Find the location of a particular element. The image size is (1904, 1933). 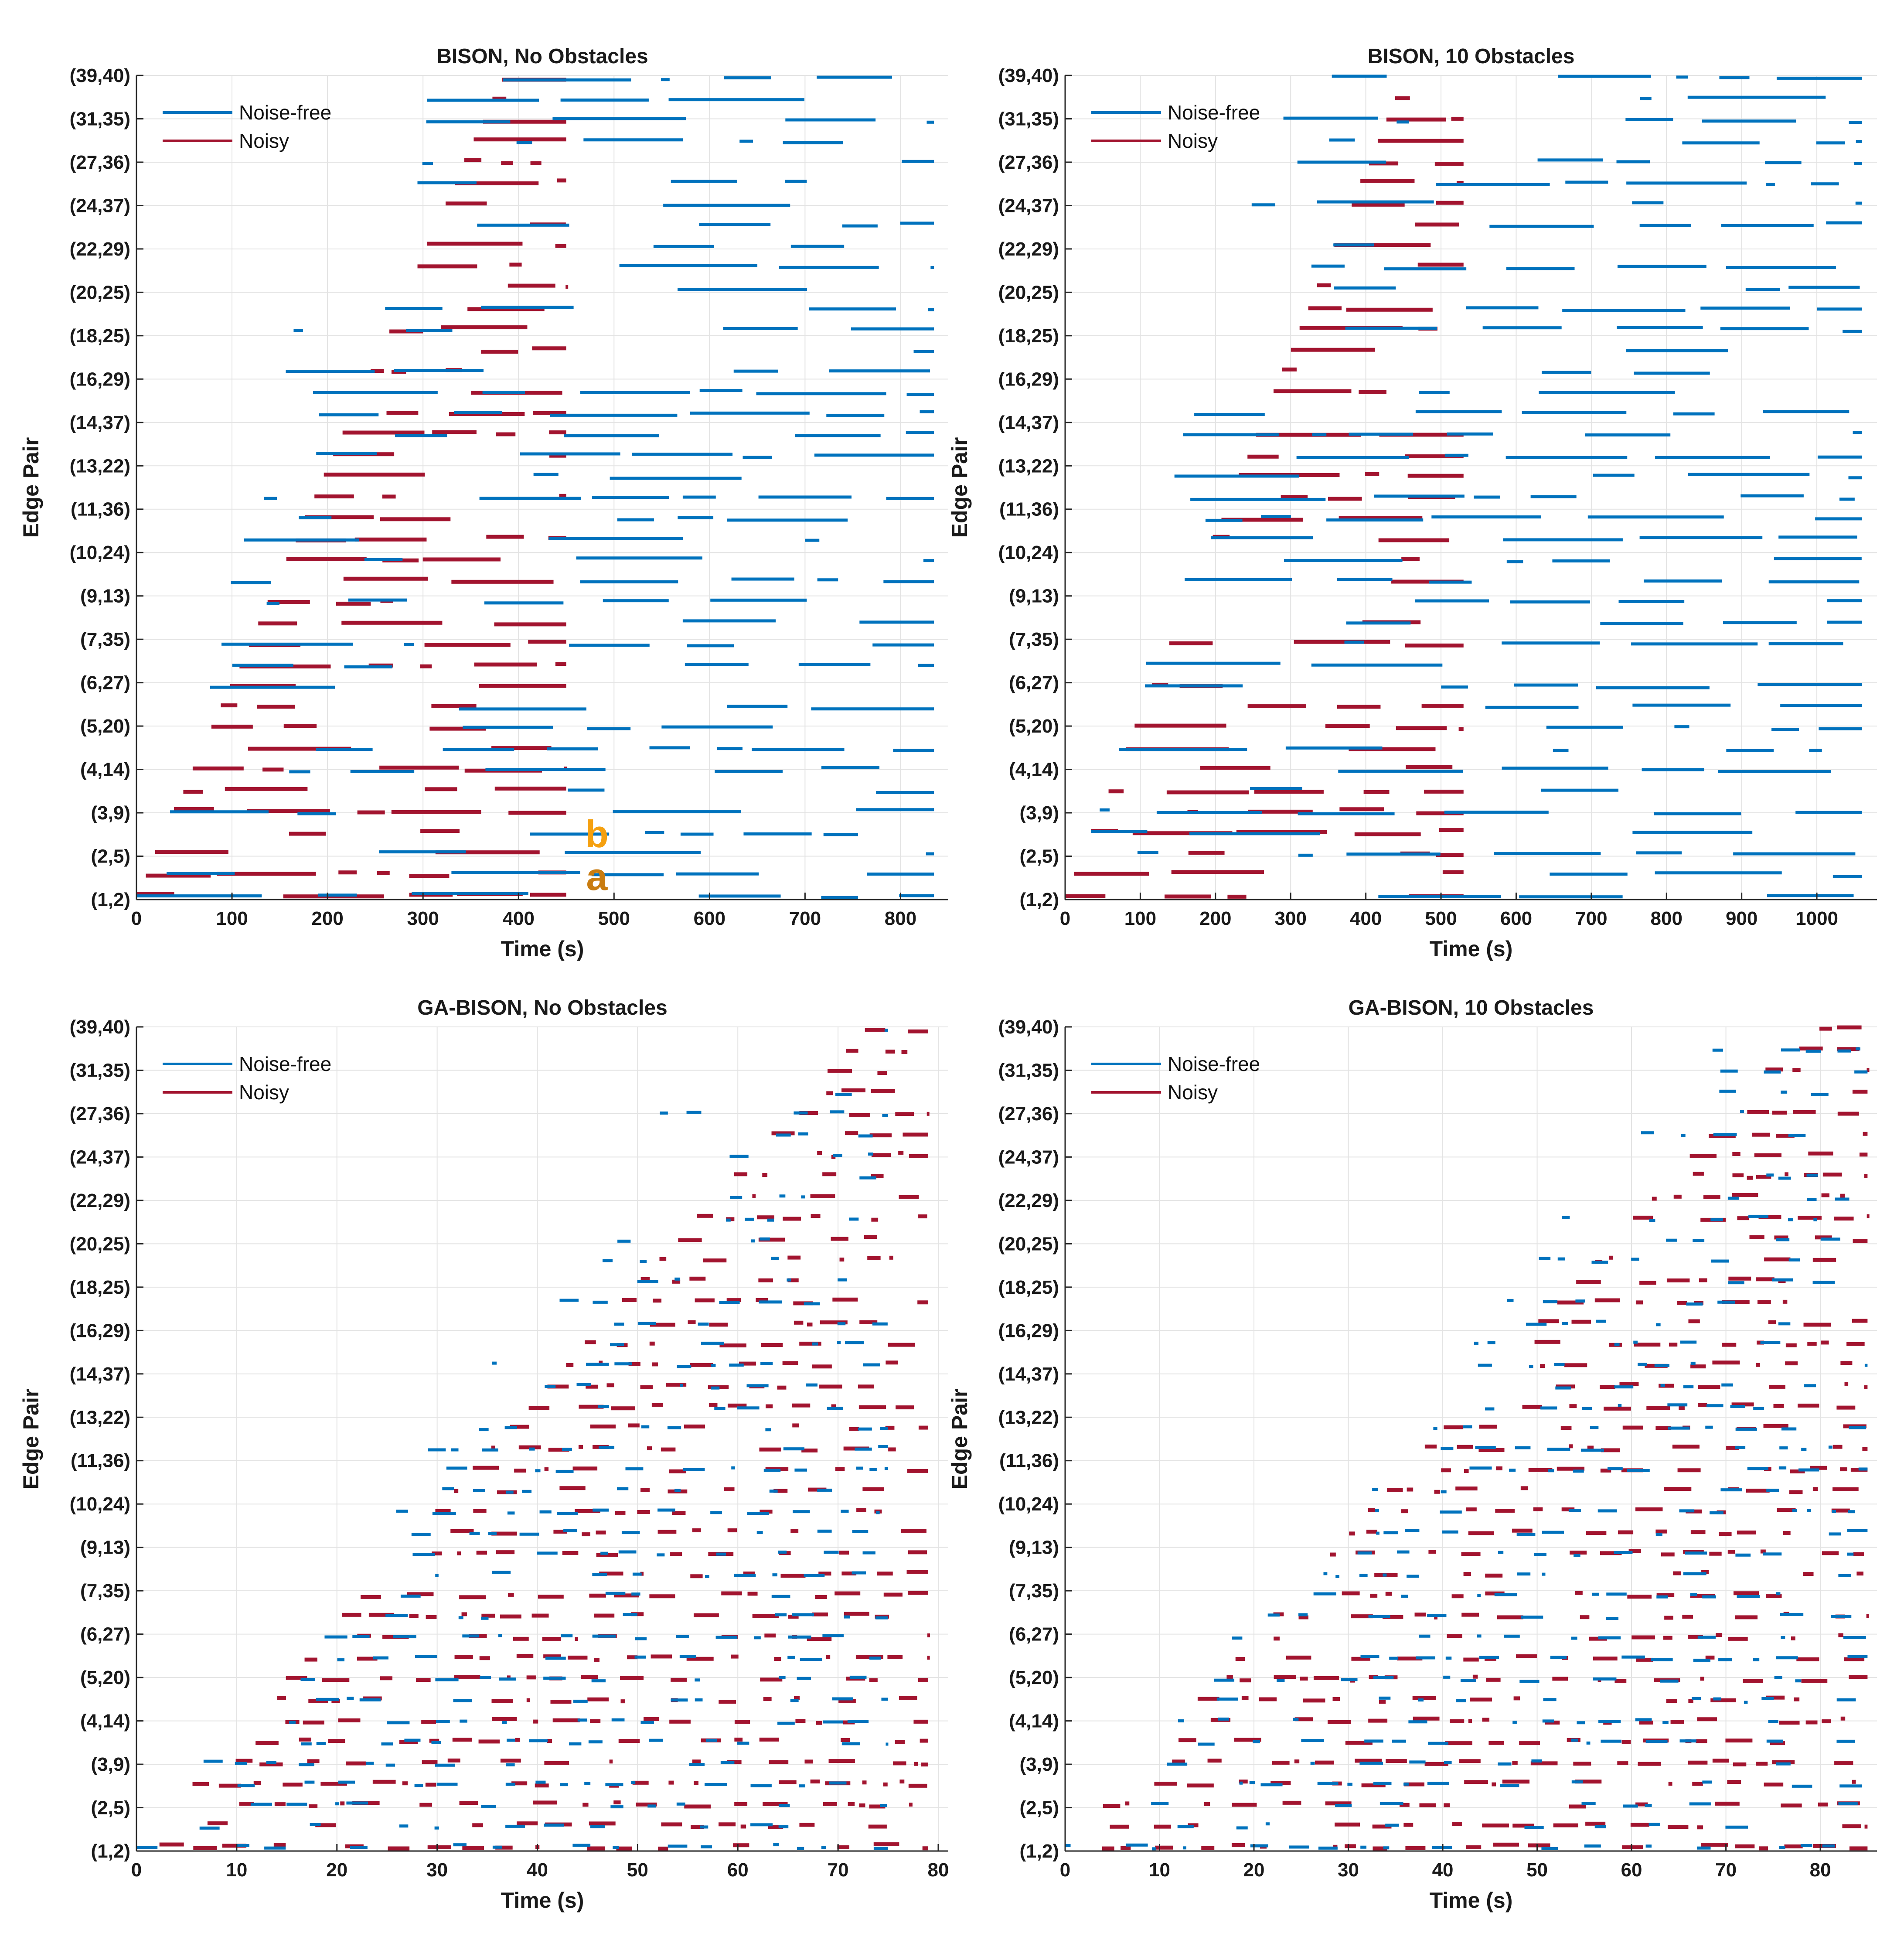

y-tick-label: (10,24) is located at coordinates (1028, 1504).